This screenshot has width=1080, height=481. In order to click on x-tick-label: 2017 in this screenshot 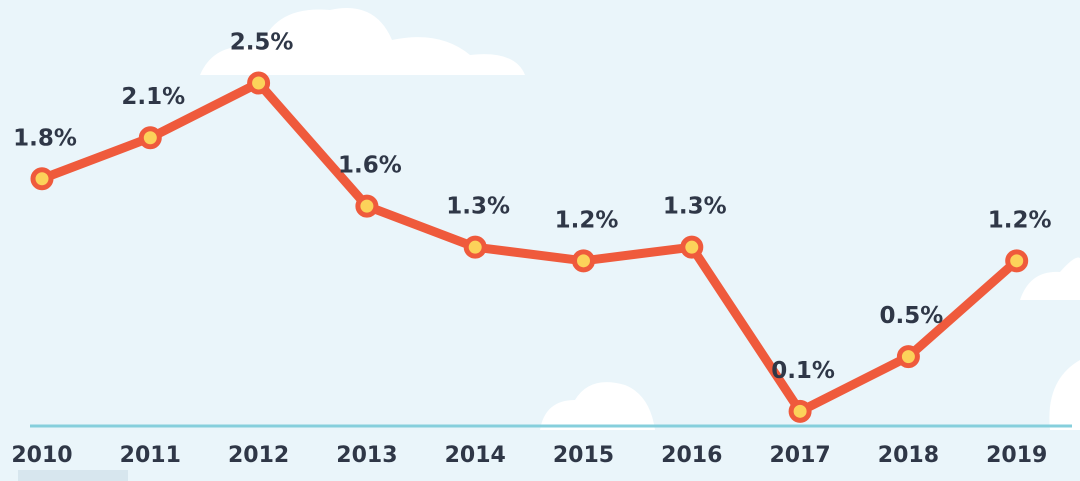, I will do `click(799, 455)`.